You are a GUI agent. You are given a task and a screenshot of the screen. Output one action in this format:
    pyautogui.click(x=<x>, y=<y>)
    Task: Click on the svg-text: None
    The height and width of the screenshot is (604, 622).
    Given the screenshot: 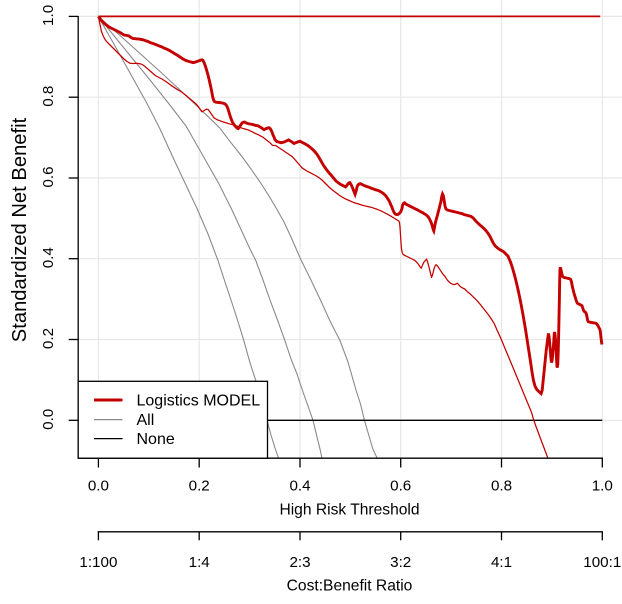 What is the action you would take?
    pyautogui.click(x=156, y=439)
    